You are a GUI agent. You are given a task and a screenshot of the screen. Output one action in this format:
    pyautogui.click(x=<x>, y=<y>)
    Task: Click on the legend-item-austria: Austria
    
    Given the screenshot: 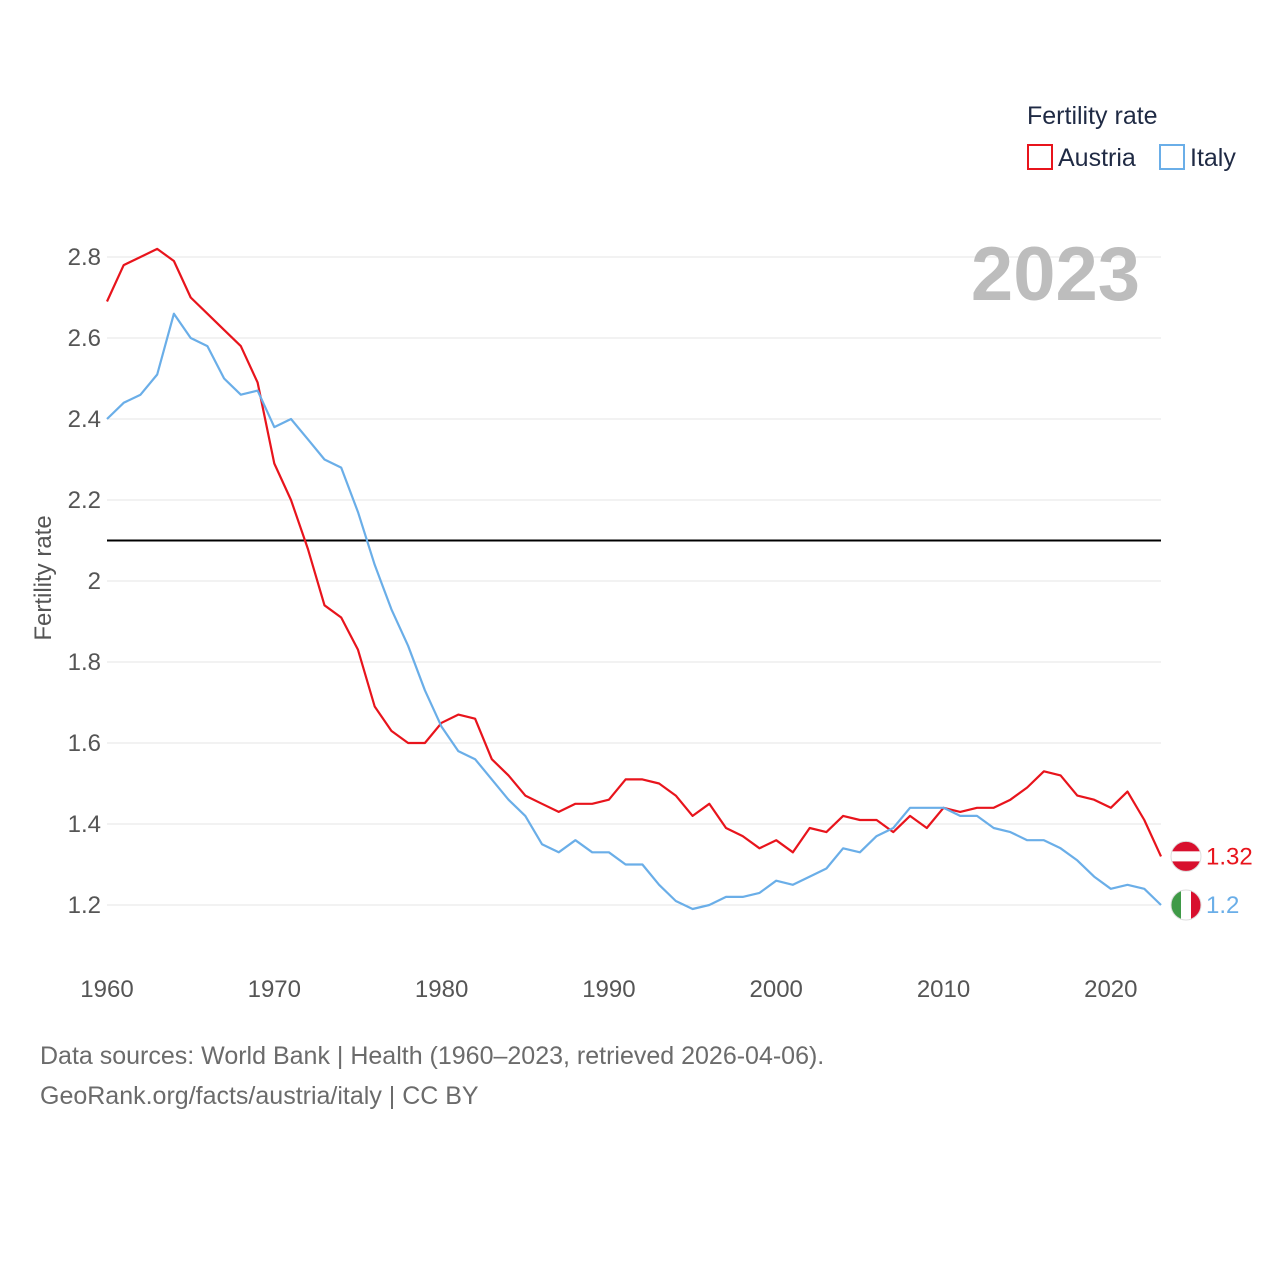 What is the action you would take?
    pyautogui.click(x=1081, y=158)
    